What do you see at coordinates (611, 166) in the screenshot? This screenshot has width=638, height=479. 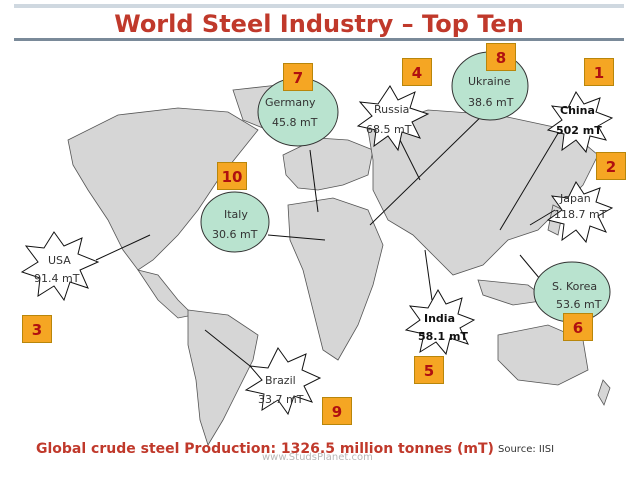 I see `rank-badge-japan: 2` at bounding box center [611, 166].